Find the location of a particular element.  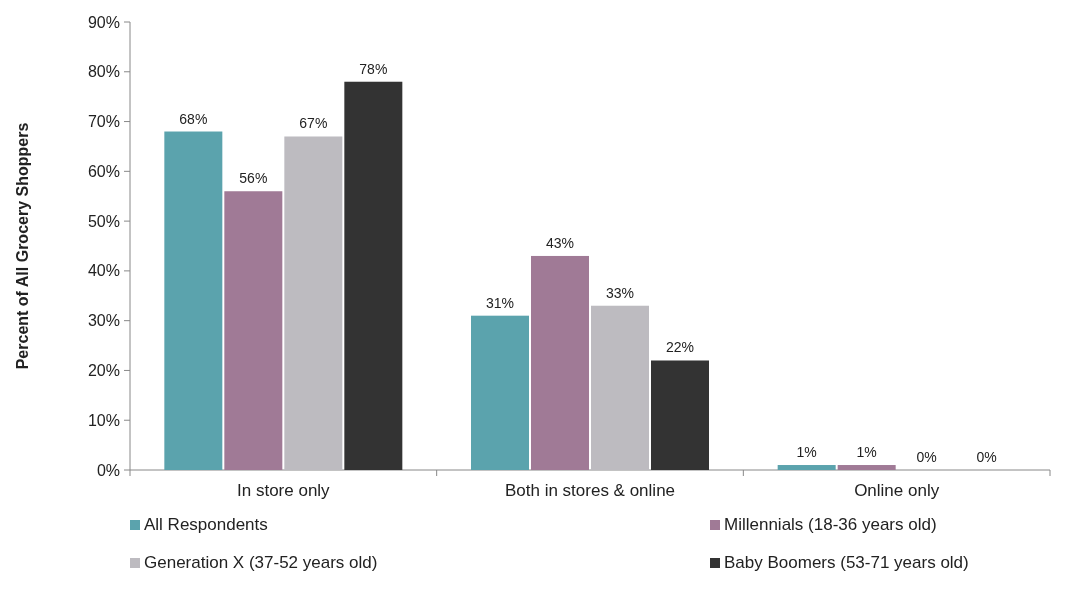

legend-label: Baby Boomers (53-71 years old) is located at coordinates (846, 562).